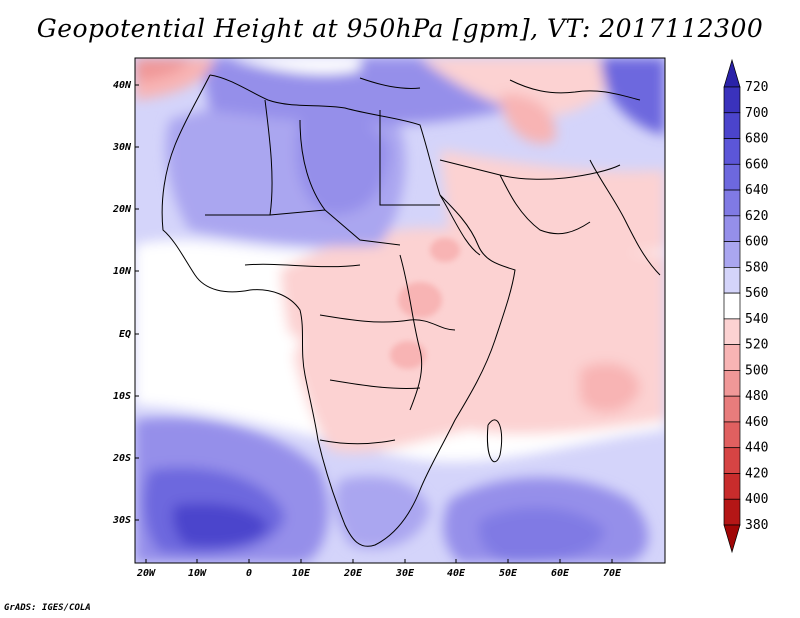  Describe the element at coordinates (301, 573) in the screenshot. I see `lon-label: 10E` at that location.